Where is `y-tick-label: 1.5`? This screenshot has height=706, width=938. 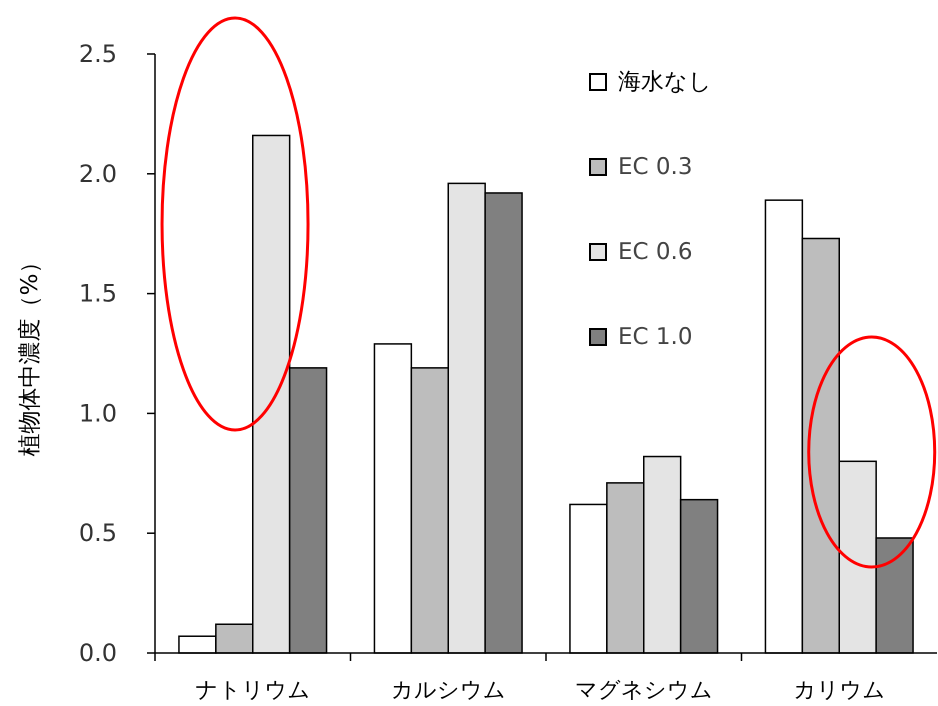 y-tick-label: 1.5 is located at coordinates (97, 294).